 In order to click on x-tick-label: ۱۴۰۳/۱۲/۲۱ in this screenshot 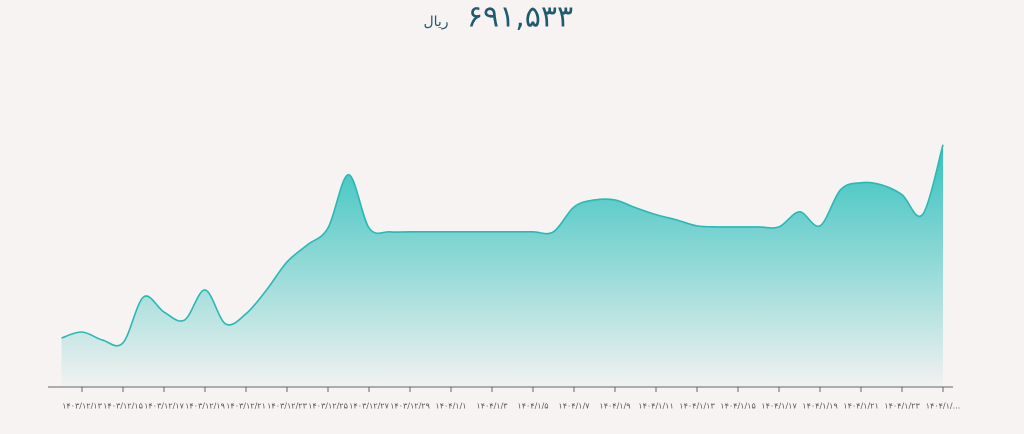, I will do `click(246, 406)`.